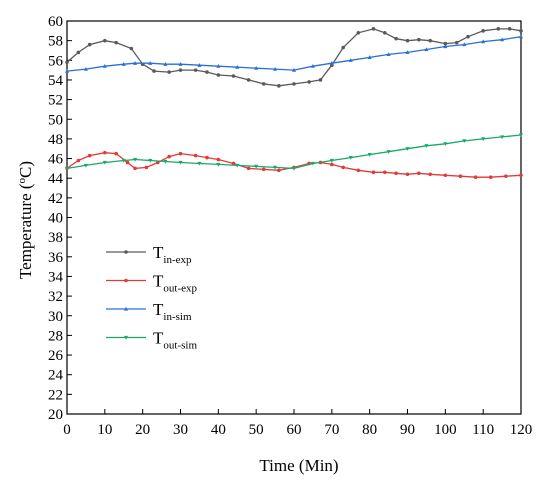 This screenshot has width=550, height=492. I want to click on y-axis-title: Temperature (oC), so click(25, 220).